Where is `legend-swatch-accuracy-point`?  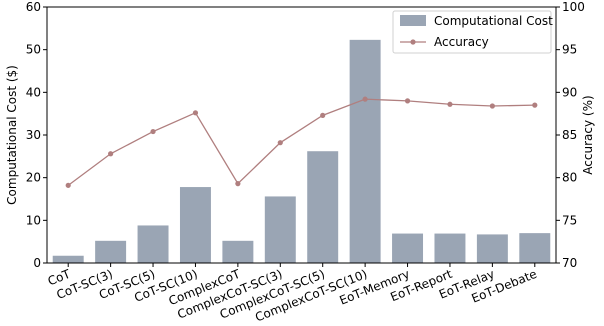 legend-swatch-accuracy-point is located at coordinates (413, 42).